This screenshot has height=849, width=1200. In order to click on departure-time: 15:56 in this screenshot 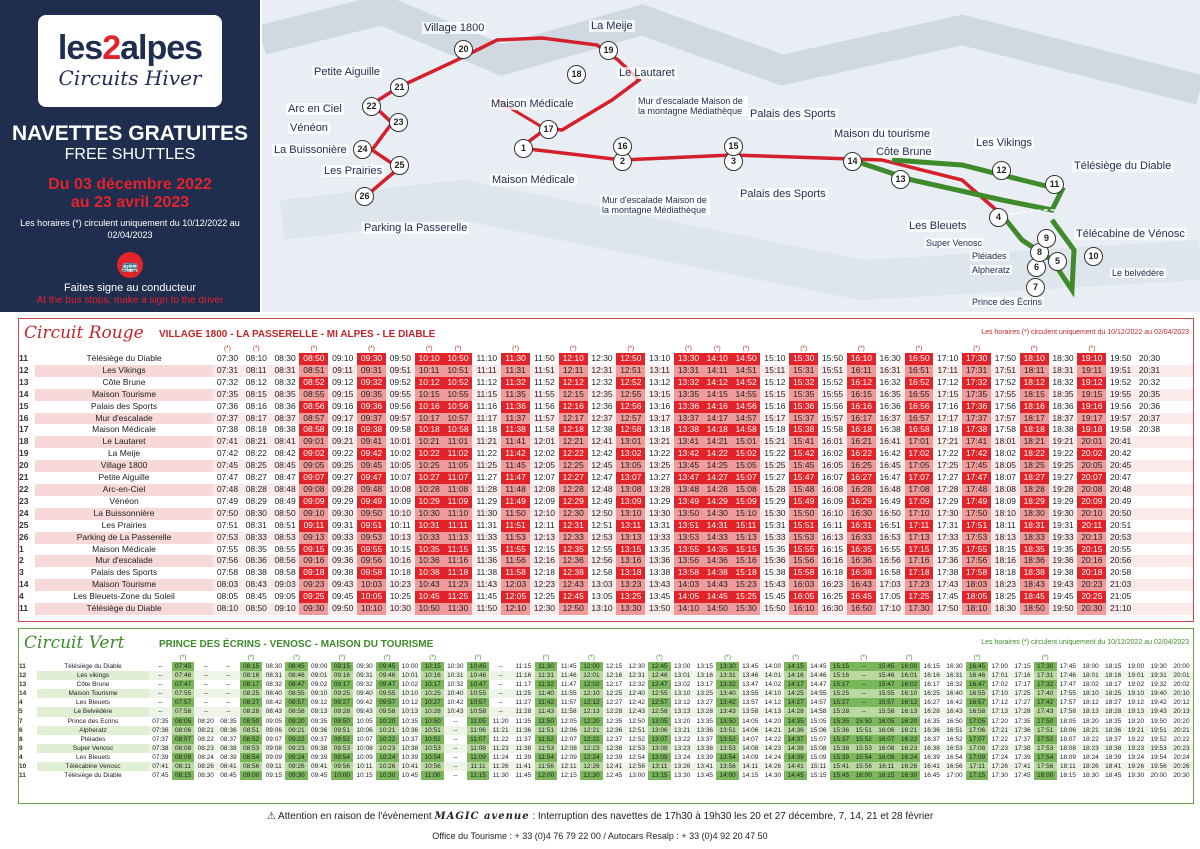, I will do `click(864, 767)`.